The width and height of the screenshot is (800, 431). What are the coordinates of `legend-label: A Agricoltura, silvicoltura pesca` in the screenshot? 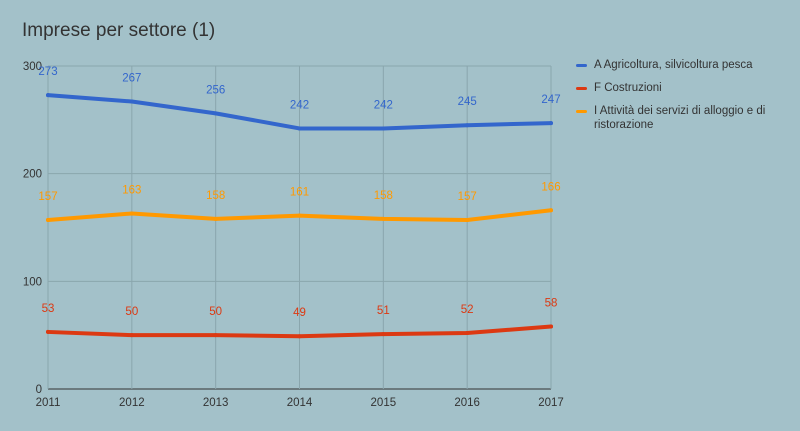 It's located at (673, 65).